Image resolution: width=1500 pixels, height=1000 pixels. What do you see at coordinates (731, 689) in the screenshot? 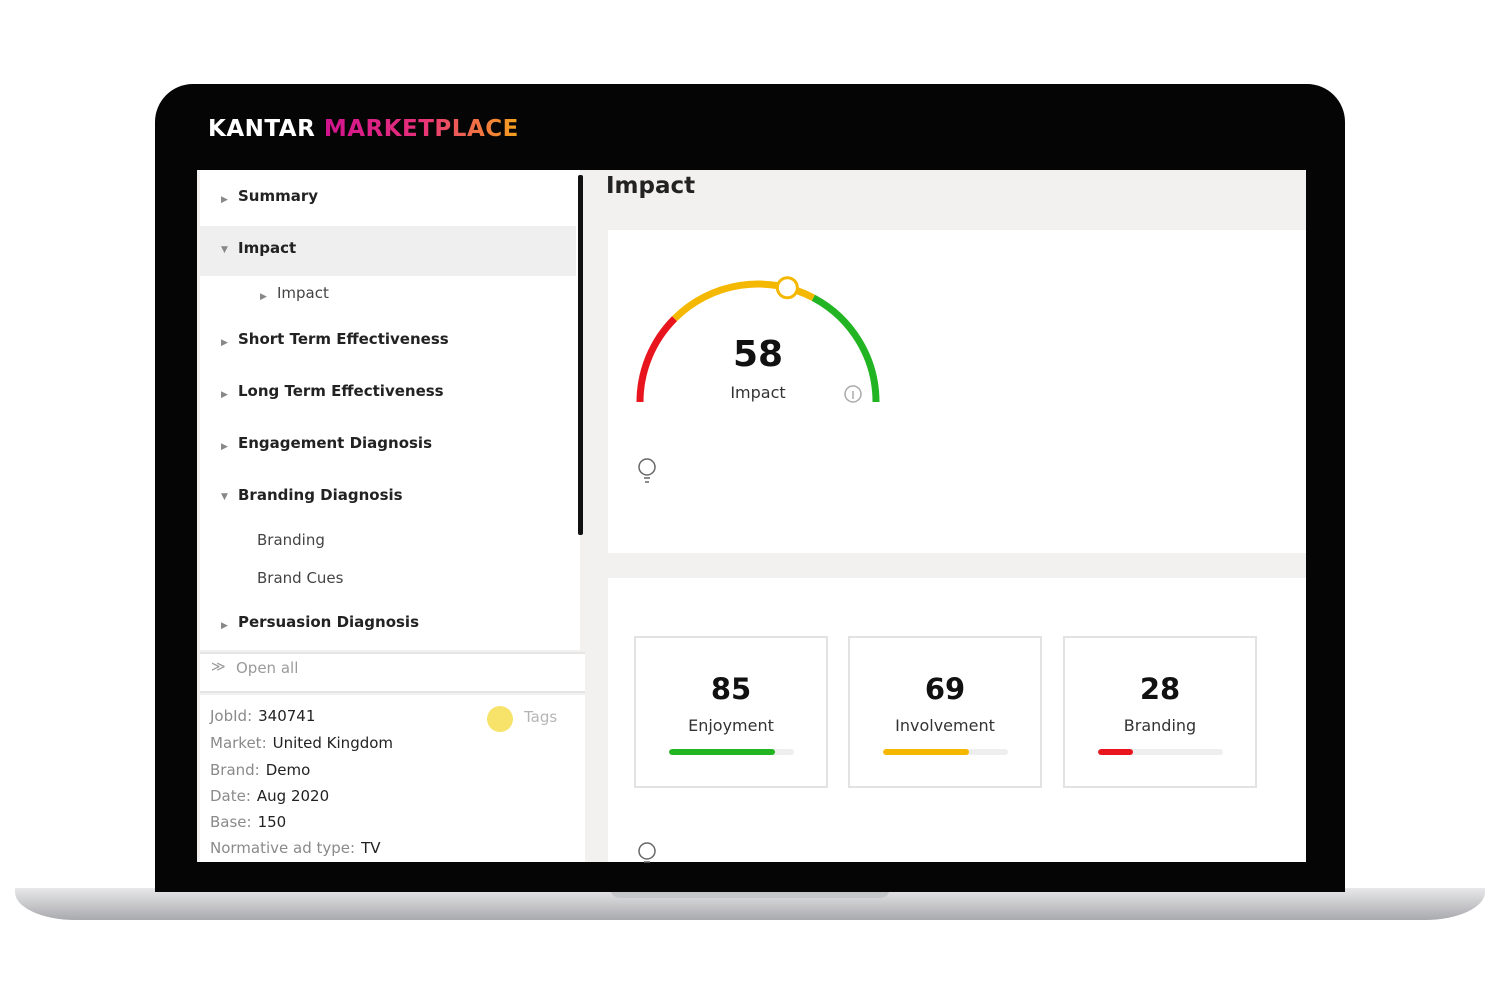
I see `metric-value: 85` at bounding box center [731, 689].